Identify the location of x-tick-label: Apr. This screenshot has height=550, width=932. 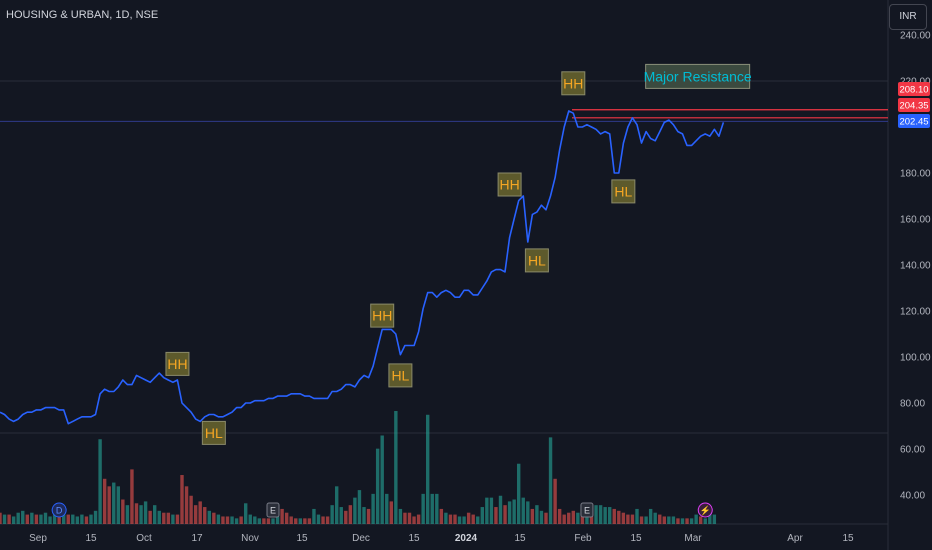
(795, 538).